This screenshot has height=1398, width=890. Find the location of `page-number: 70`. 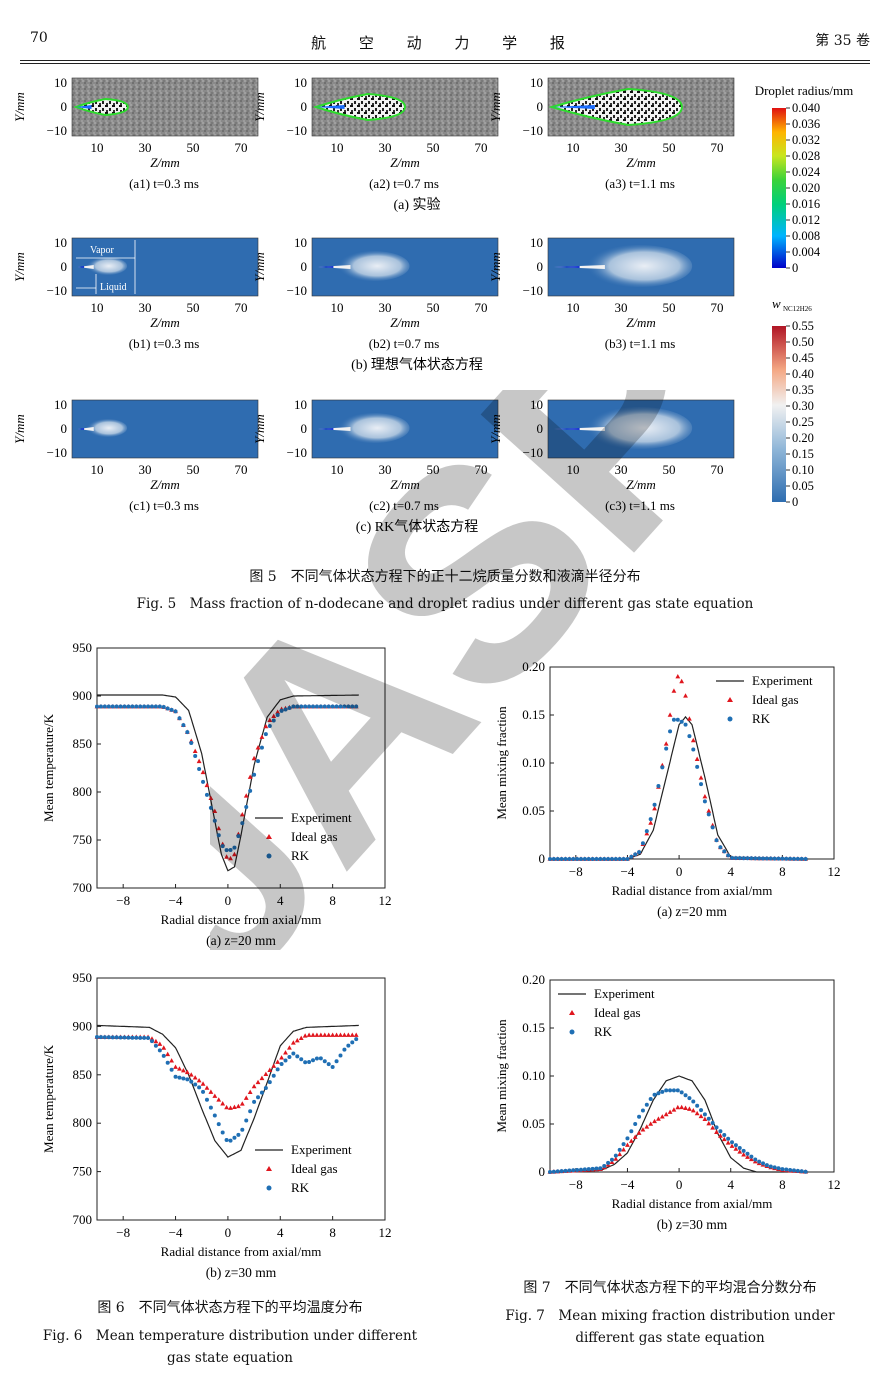

page-number: 70 is located at coordinates (39, 38).